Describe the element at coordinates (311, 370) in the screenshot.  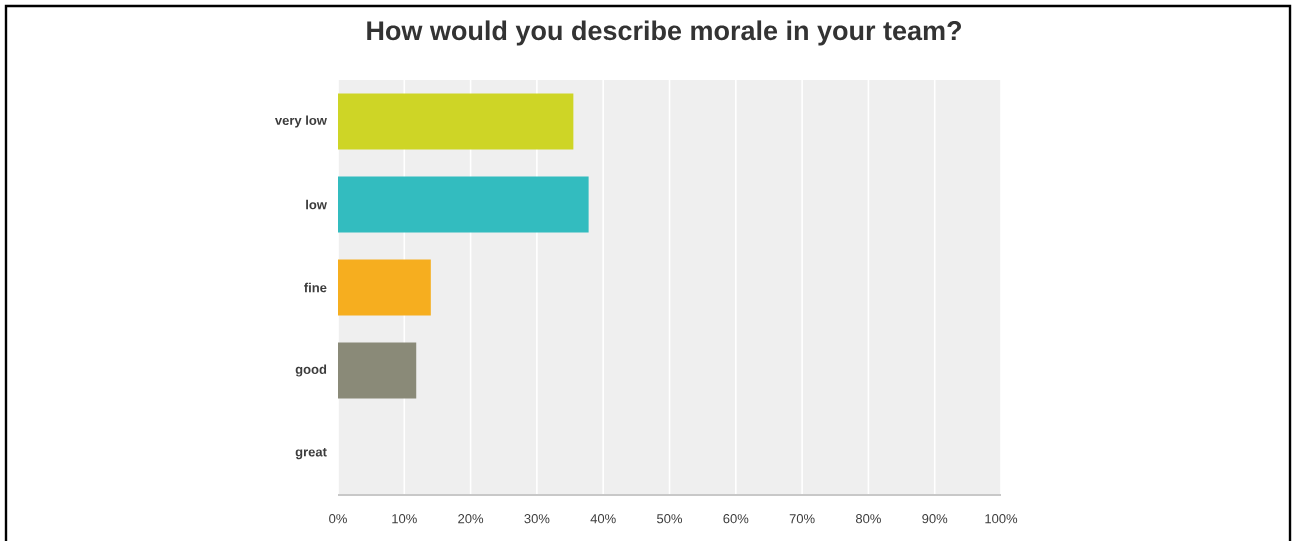
I see `y-tick-label: good` at that location.